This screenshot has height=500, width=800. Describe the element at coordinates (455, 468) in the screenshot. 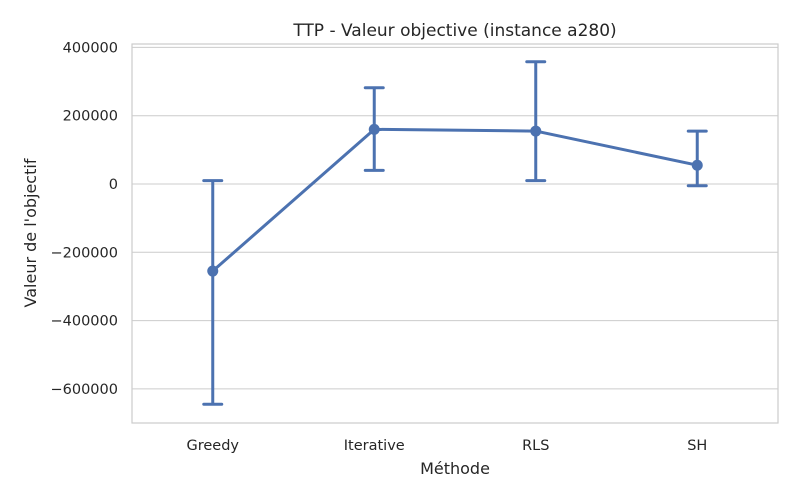

I see `x-axis-label: Méthode` at that location.